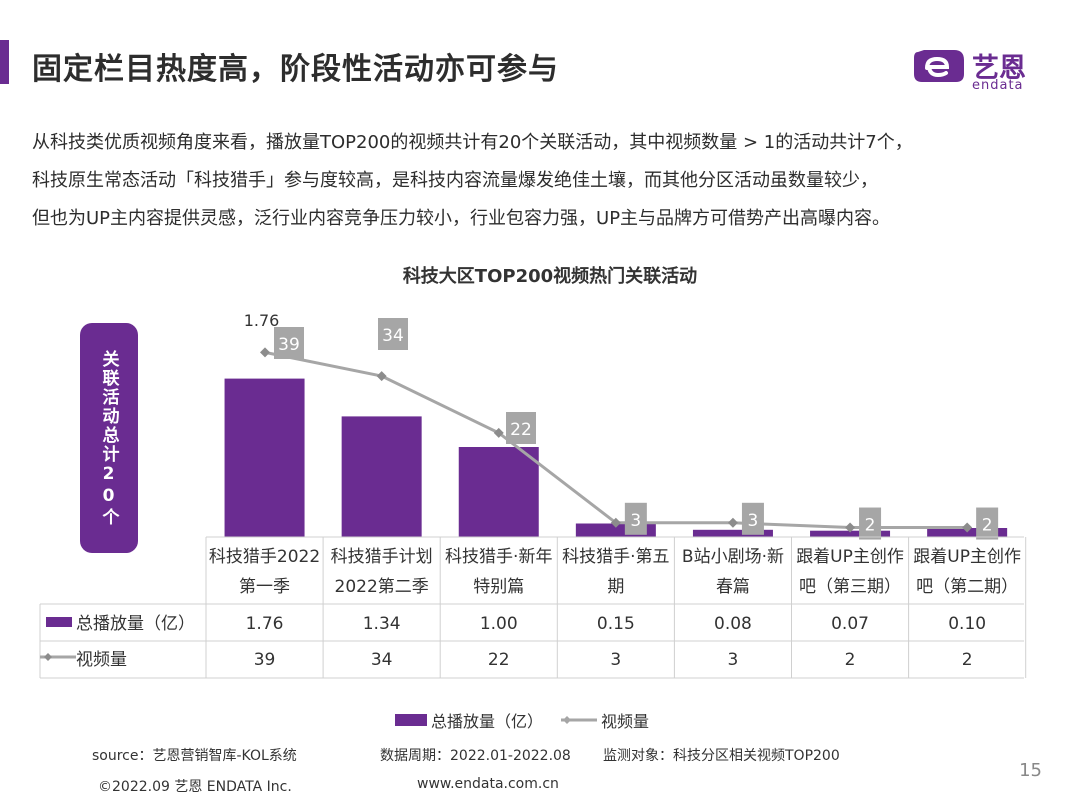 This screenshot has width=1080, height=810. Describe the element at coordinates (733, 587) in the screenshot. I see `category-label: 春篇` at that location.